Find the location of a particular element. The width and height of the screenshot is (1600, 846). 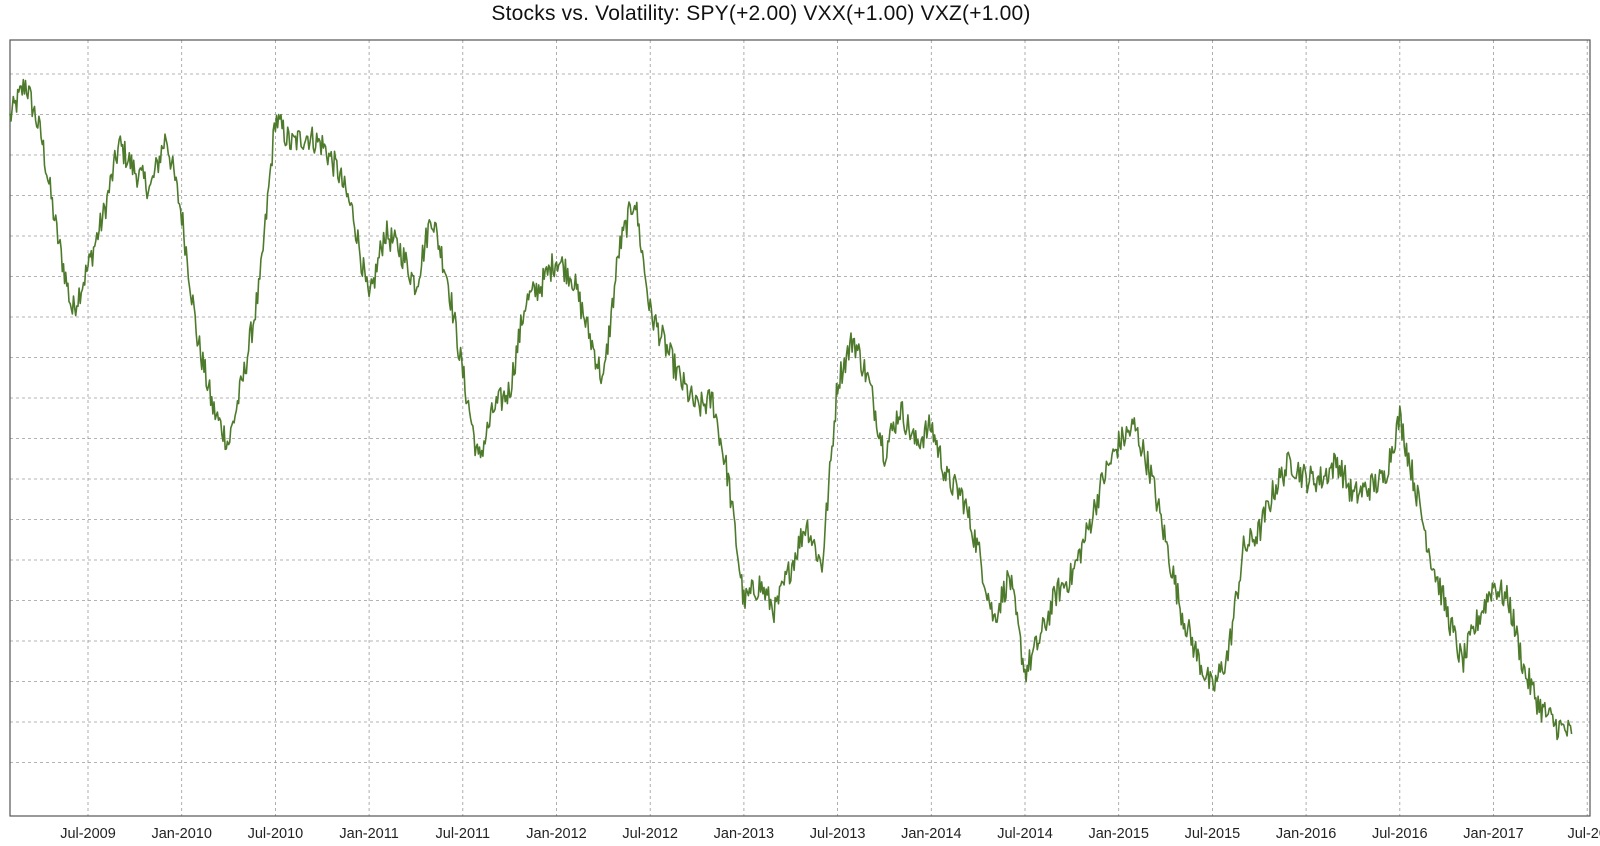

x-tick-label: Jan-2011 is located at coordinates (368, 834).